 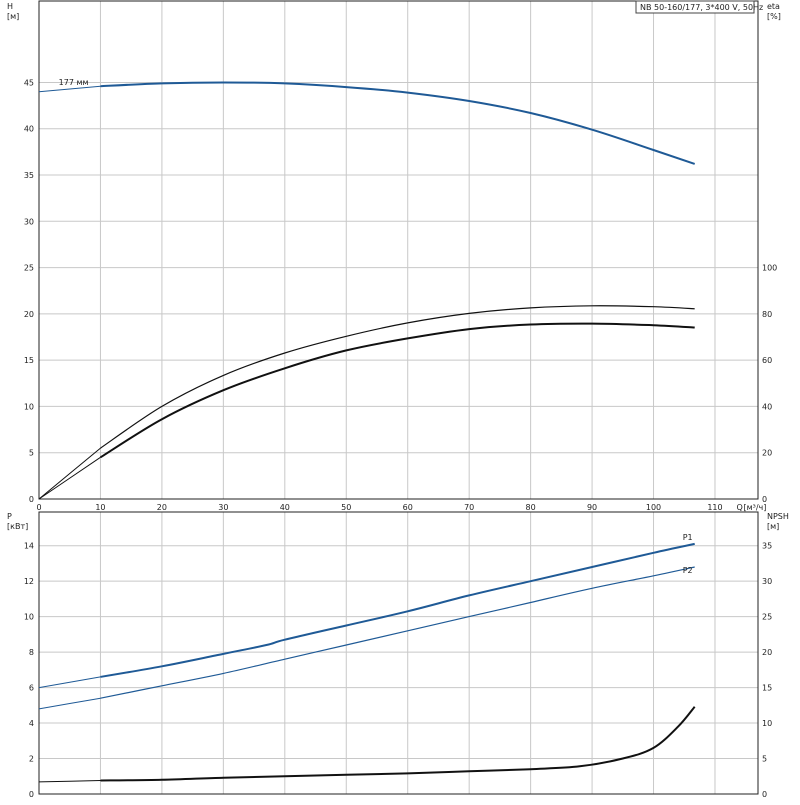 What do you see at coordinates (31, 688) in the screenshot?
I see `y-tick-label: 6` at bounding box center [31, 688].